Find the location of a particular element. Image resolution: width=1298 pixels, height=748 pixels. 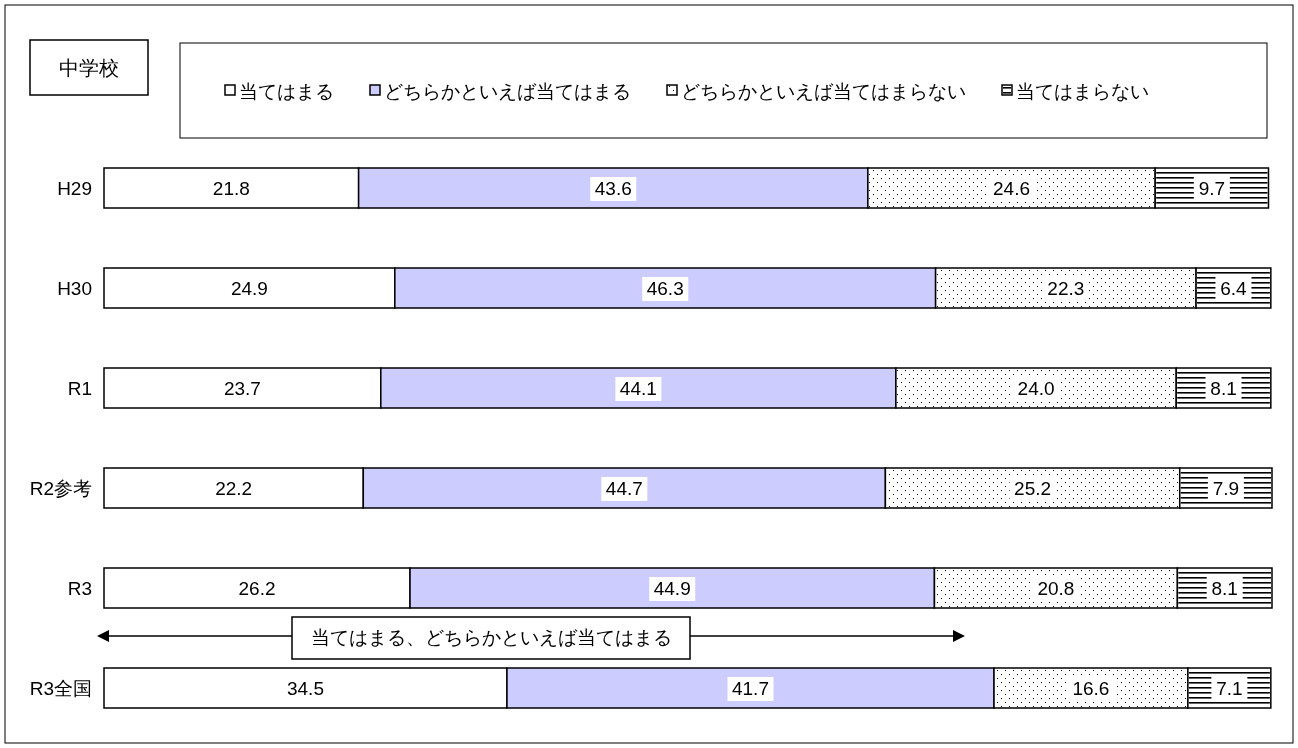

data-label: 26.2 is located at coordinates (257, 588).